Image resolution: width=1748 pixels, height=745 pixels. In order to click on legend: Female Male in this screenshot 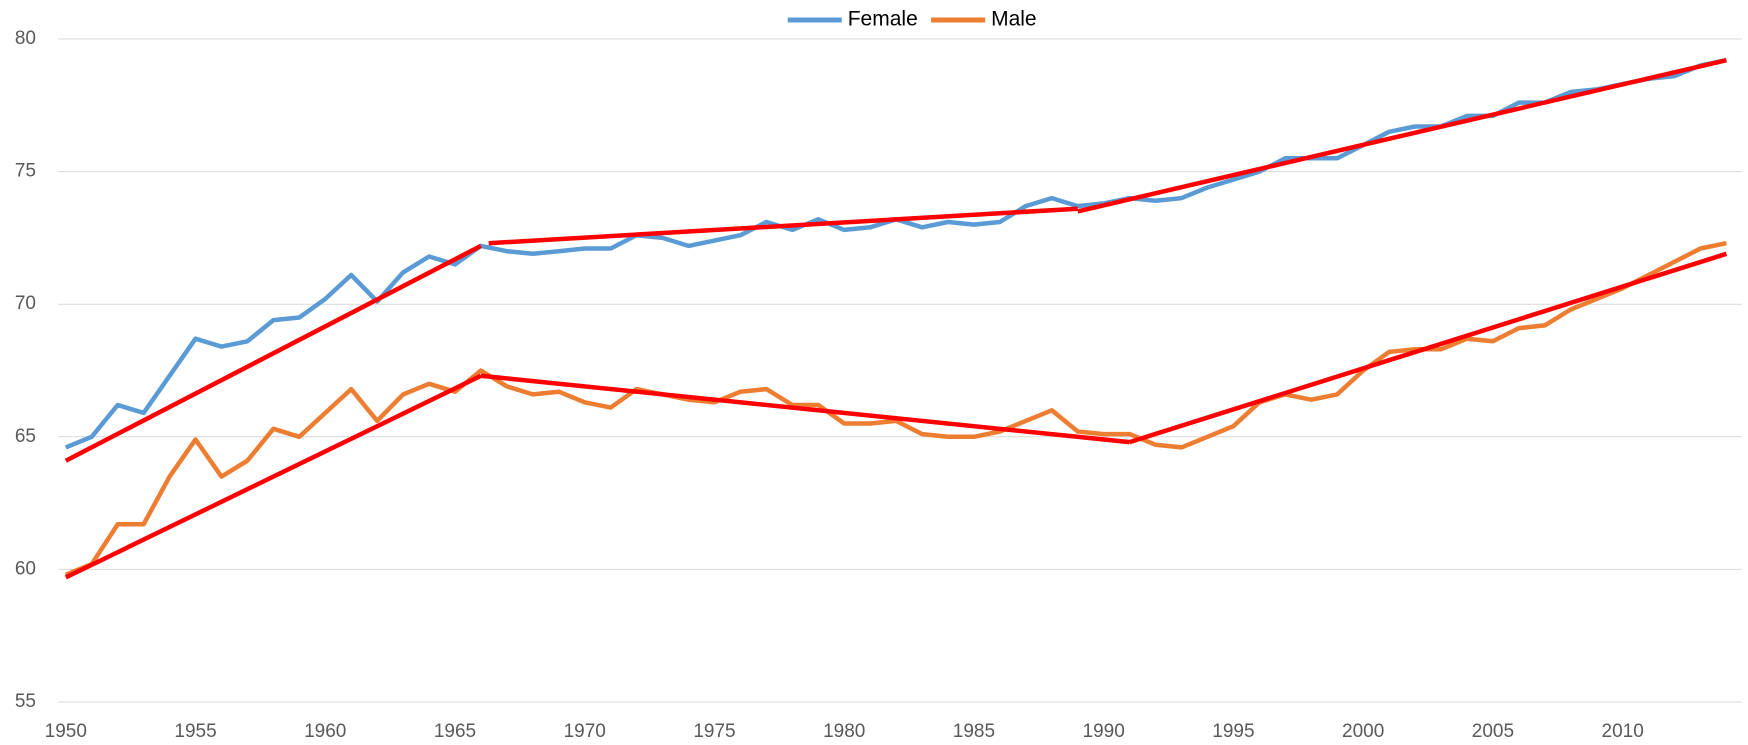, I will do `click(912, 19)`.